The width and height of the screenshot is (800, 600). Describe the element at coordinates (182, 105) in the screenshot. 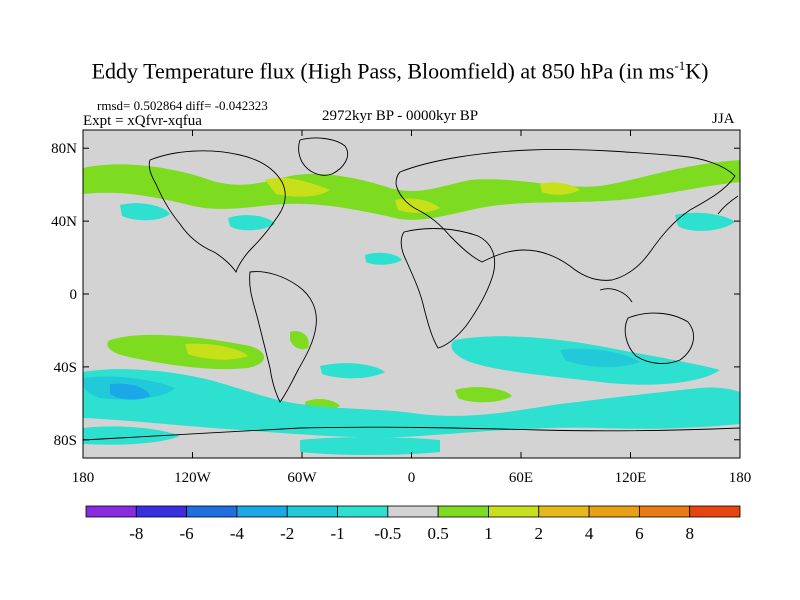

I see `stats-line: rmsd= 0.502864 diff= -0.042323` at that location.